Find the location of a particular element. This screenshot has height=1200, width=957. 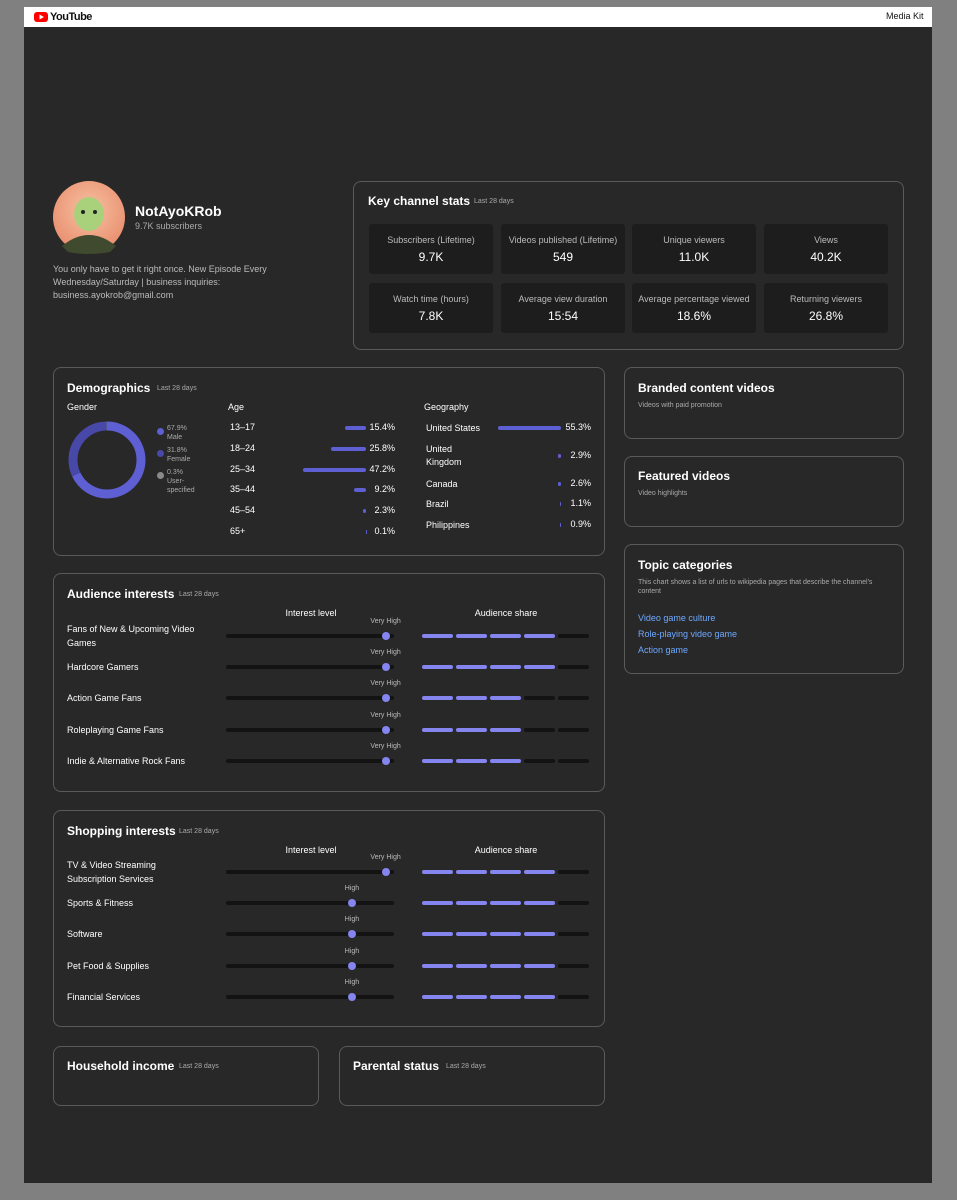

country-label: Brazil is located at coordinates (437, 504).